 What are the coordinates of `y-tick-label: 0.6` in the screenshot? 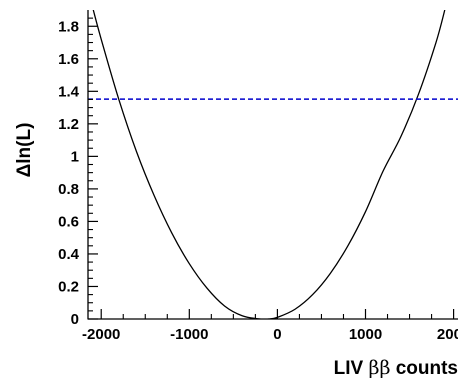 It's located at (68, 221).